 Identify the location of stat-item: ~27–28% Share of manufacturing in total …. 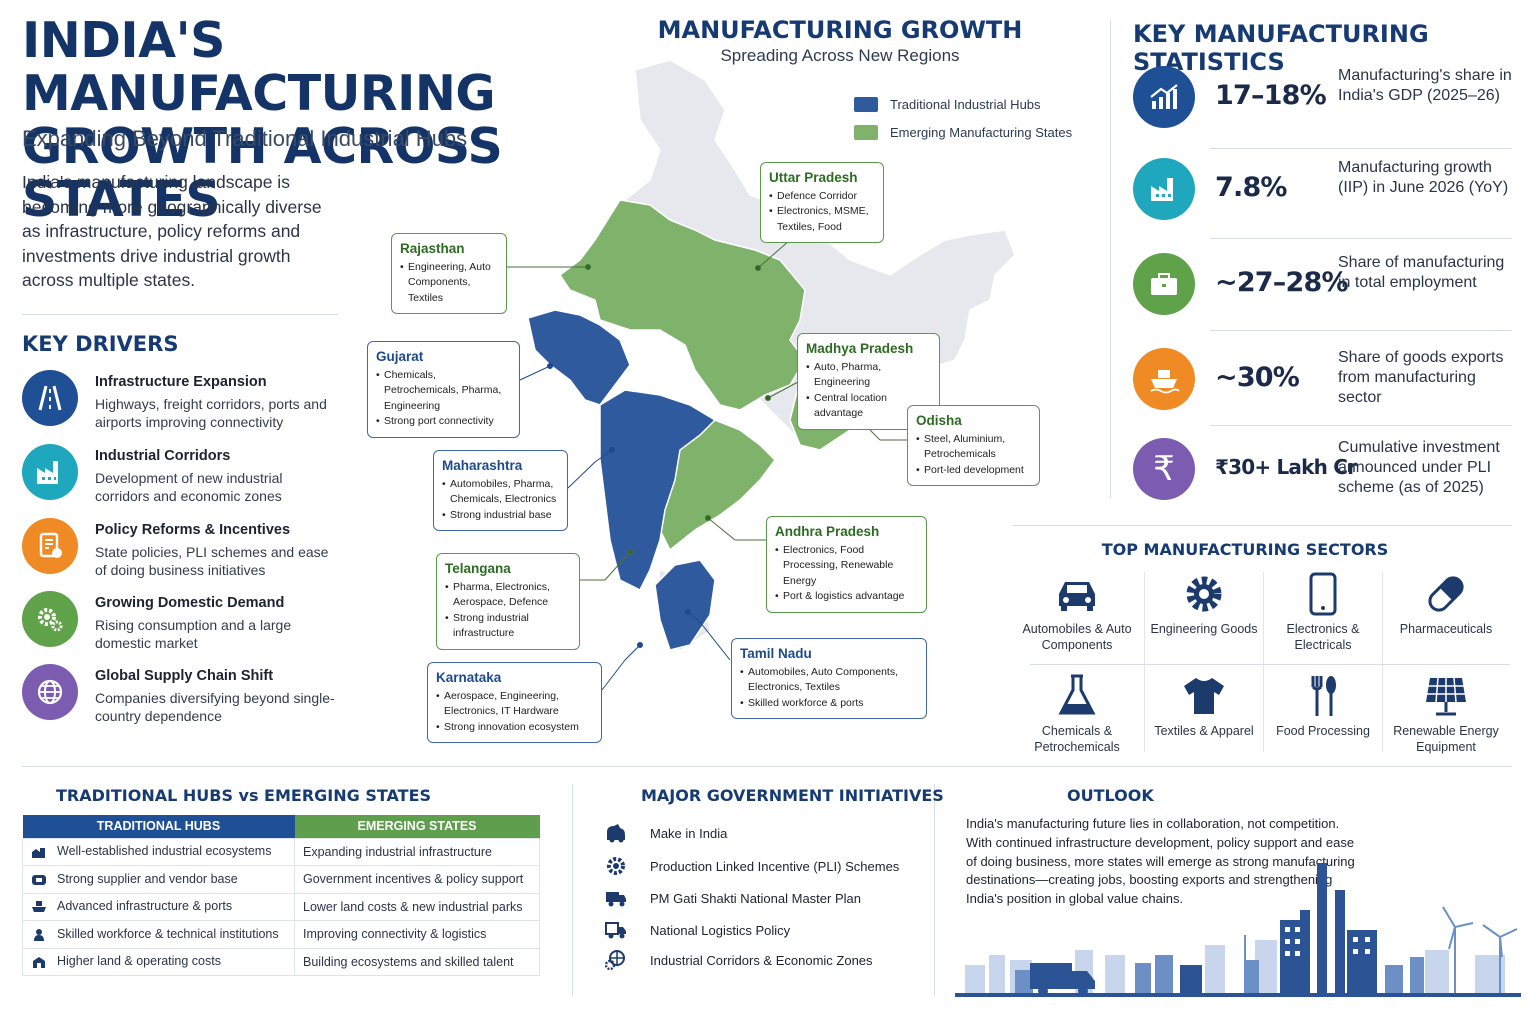
(1323, 287).